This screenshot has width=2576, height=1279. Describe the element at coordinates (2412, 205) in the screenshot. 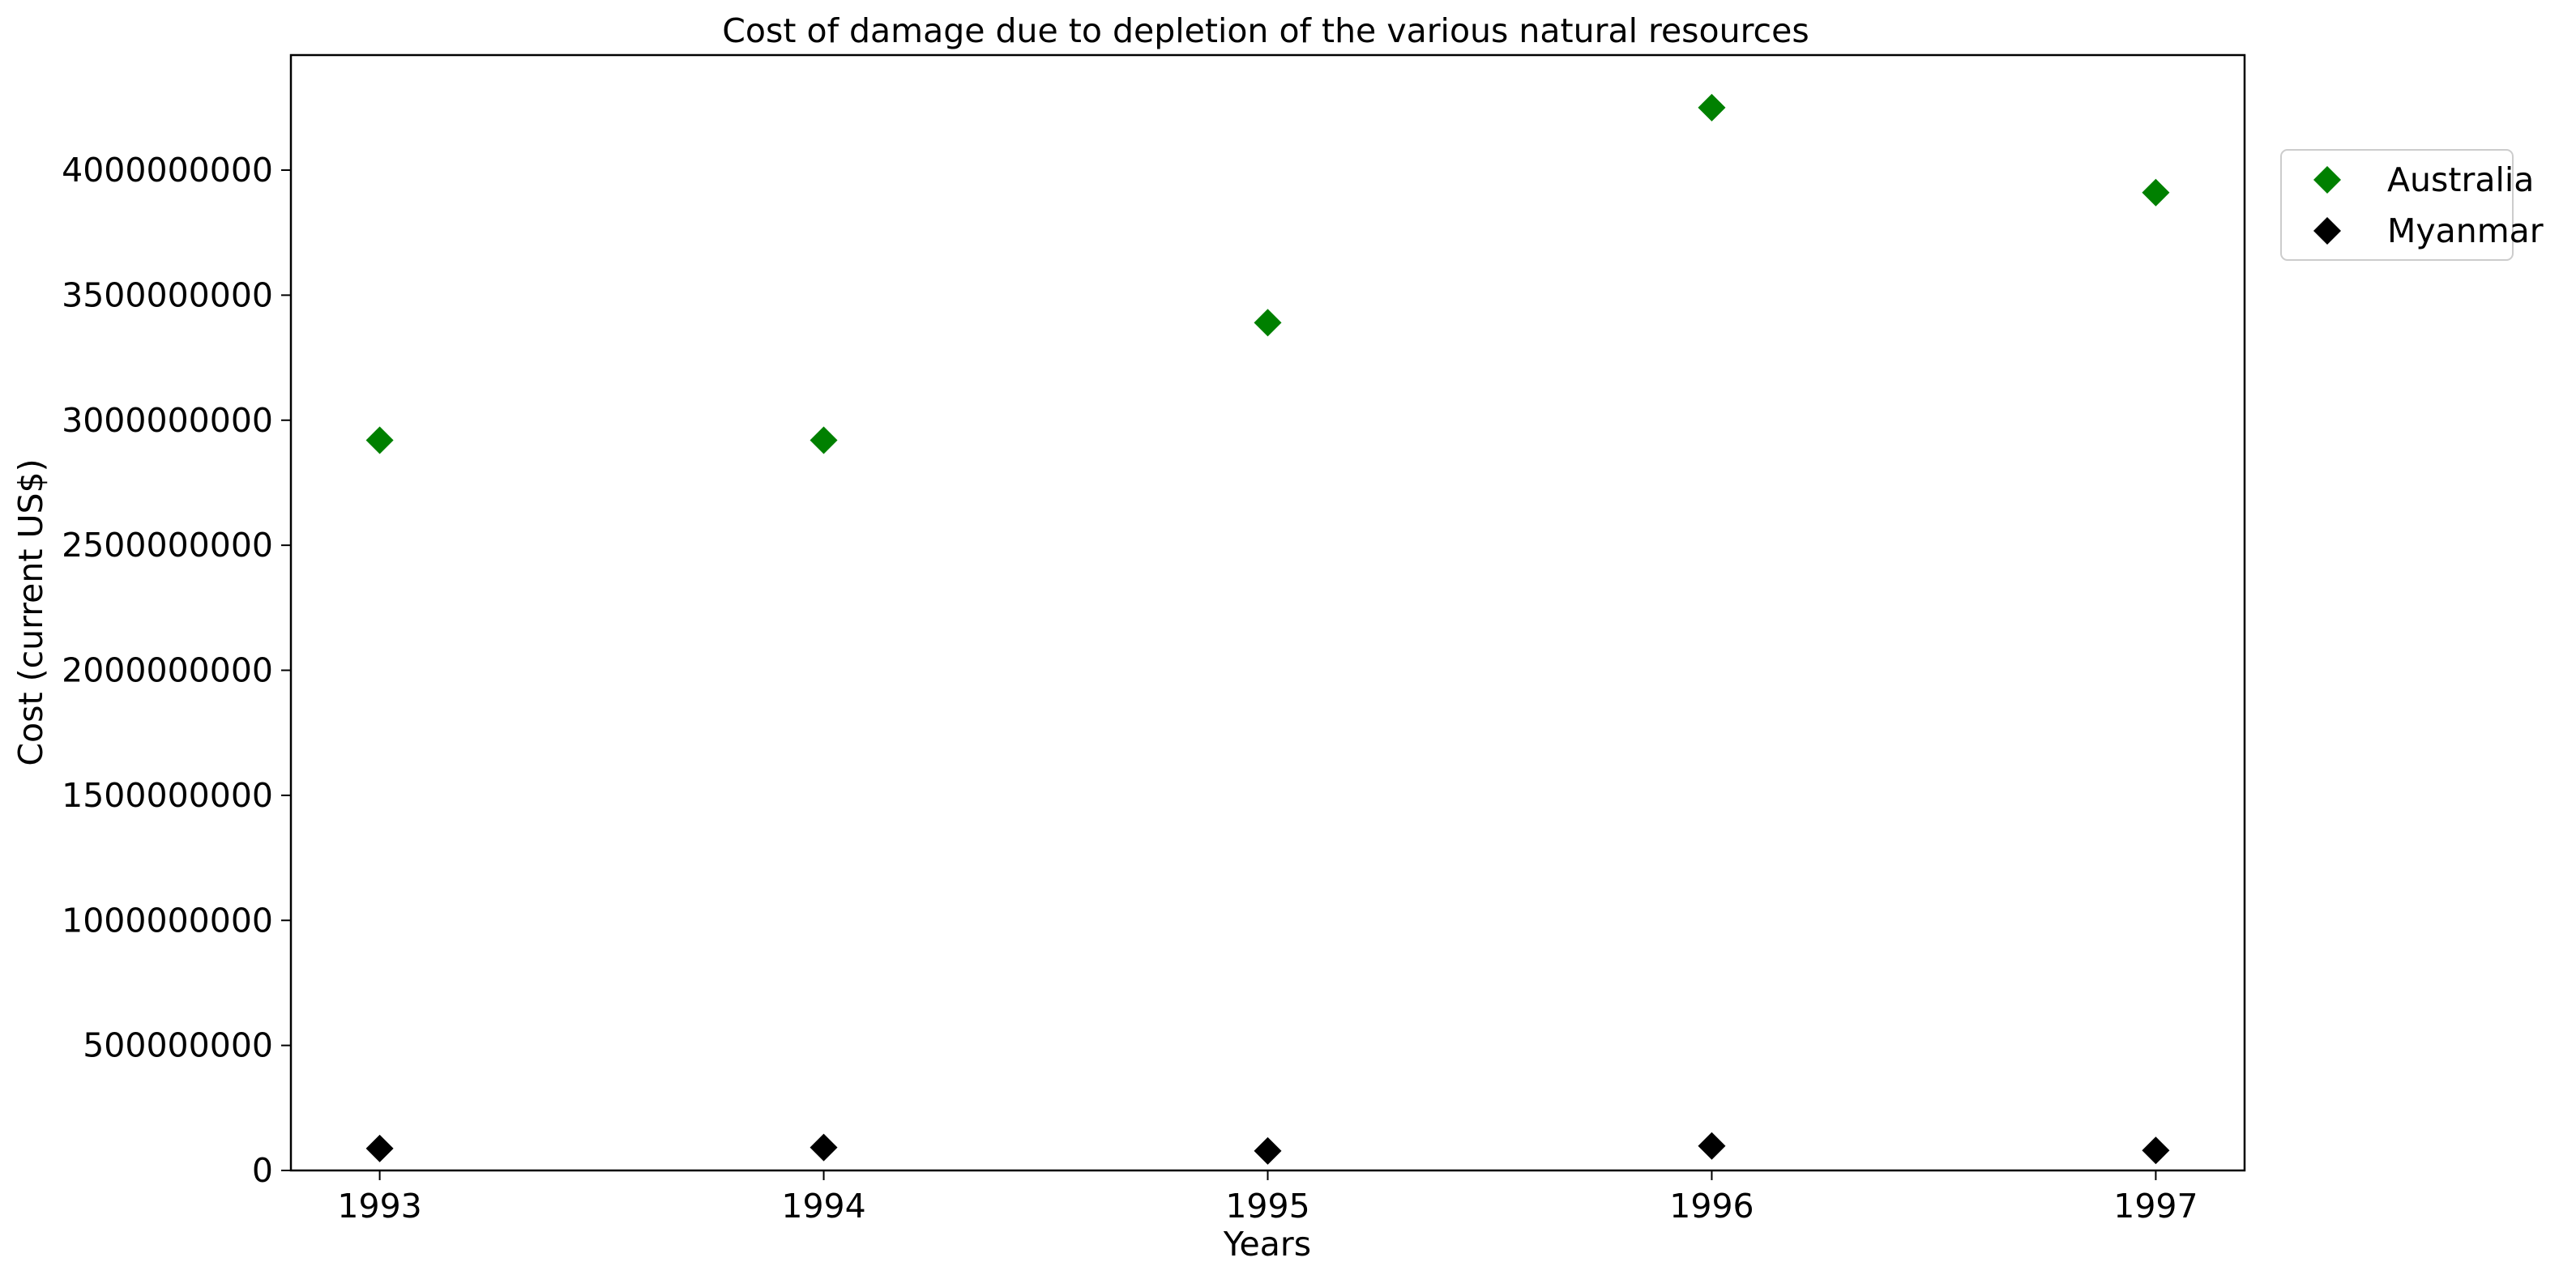

I see `legend: Australia Myanmar` at that location.